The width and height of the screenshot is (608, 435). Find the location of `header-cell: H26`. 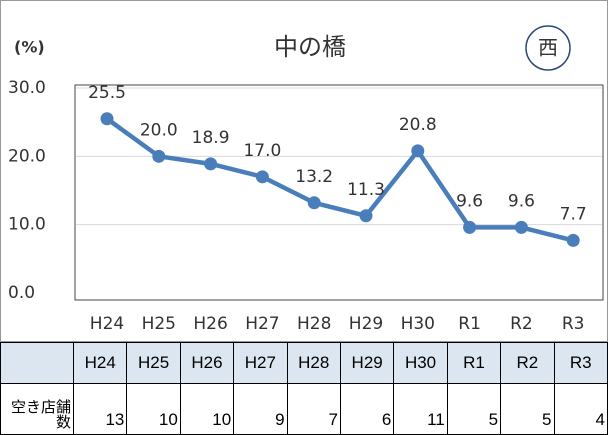

header-cell: H26 is located at coordinates (207, 363).